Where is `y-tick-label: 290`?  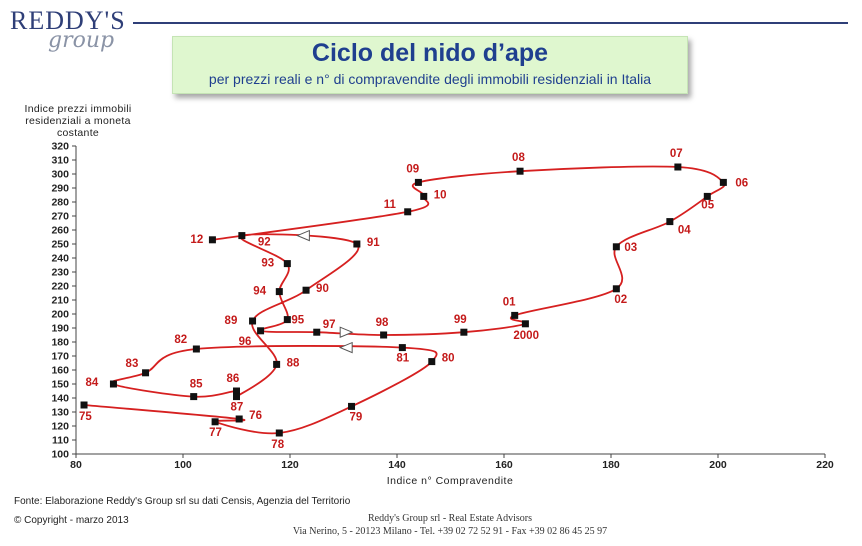
y-tick-label: 290 is located at coordinates (60, 189).